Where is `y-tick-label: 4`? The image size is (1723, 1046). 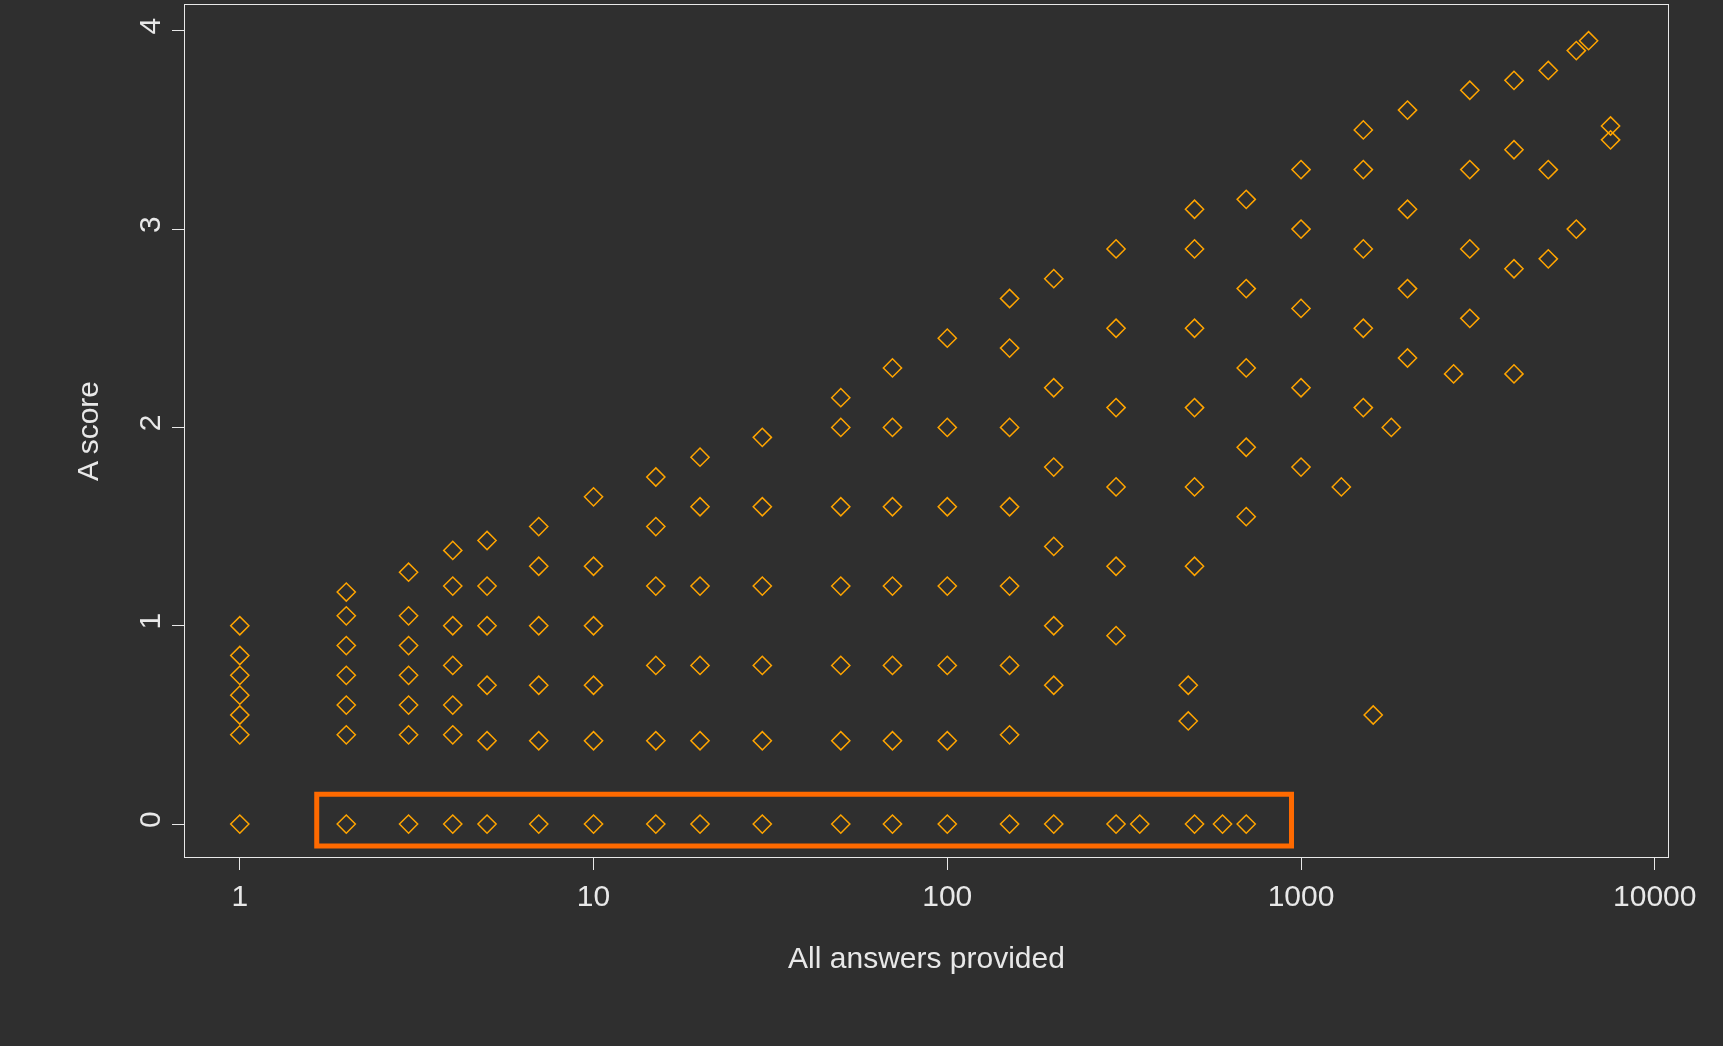 y-tick-label: 4 is located at coordinates (149, 26).